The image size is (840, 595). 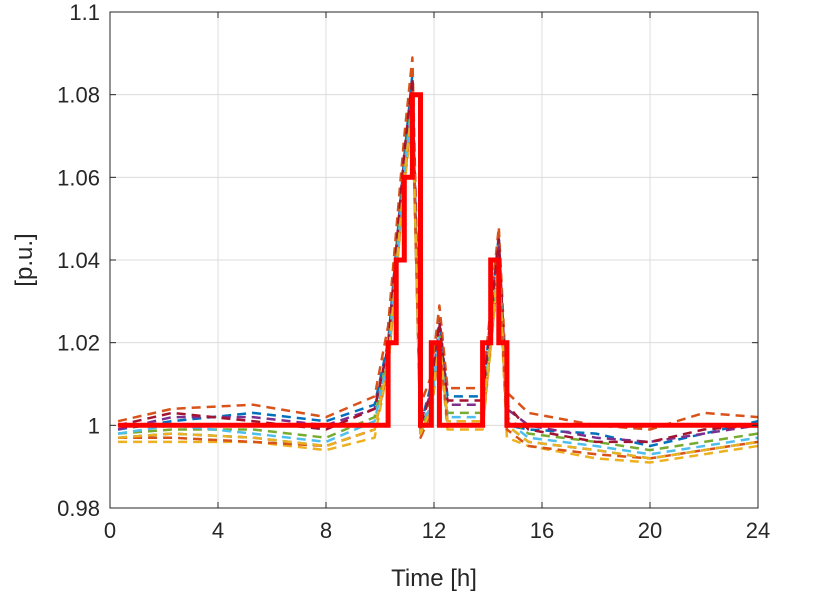 I want to click on y-tick-label: 1.1, so click(x=84, y=12).